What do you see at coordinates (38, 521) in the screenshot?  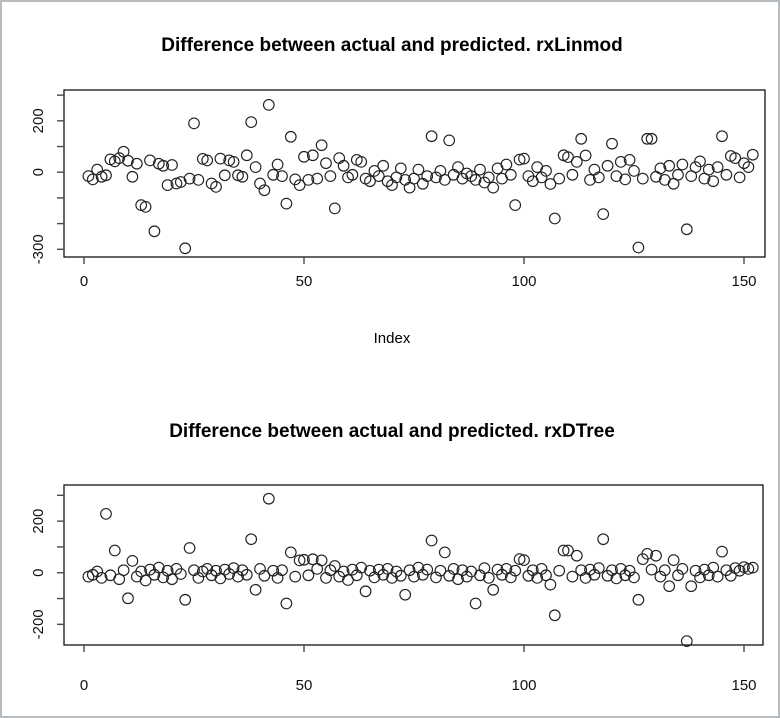 I see `y-axis-tick-label: 200` at bounding box center [38, 521].